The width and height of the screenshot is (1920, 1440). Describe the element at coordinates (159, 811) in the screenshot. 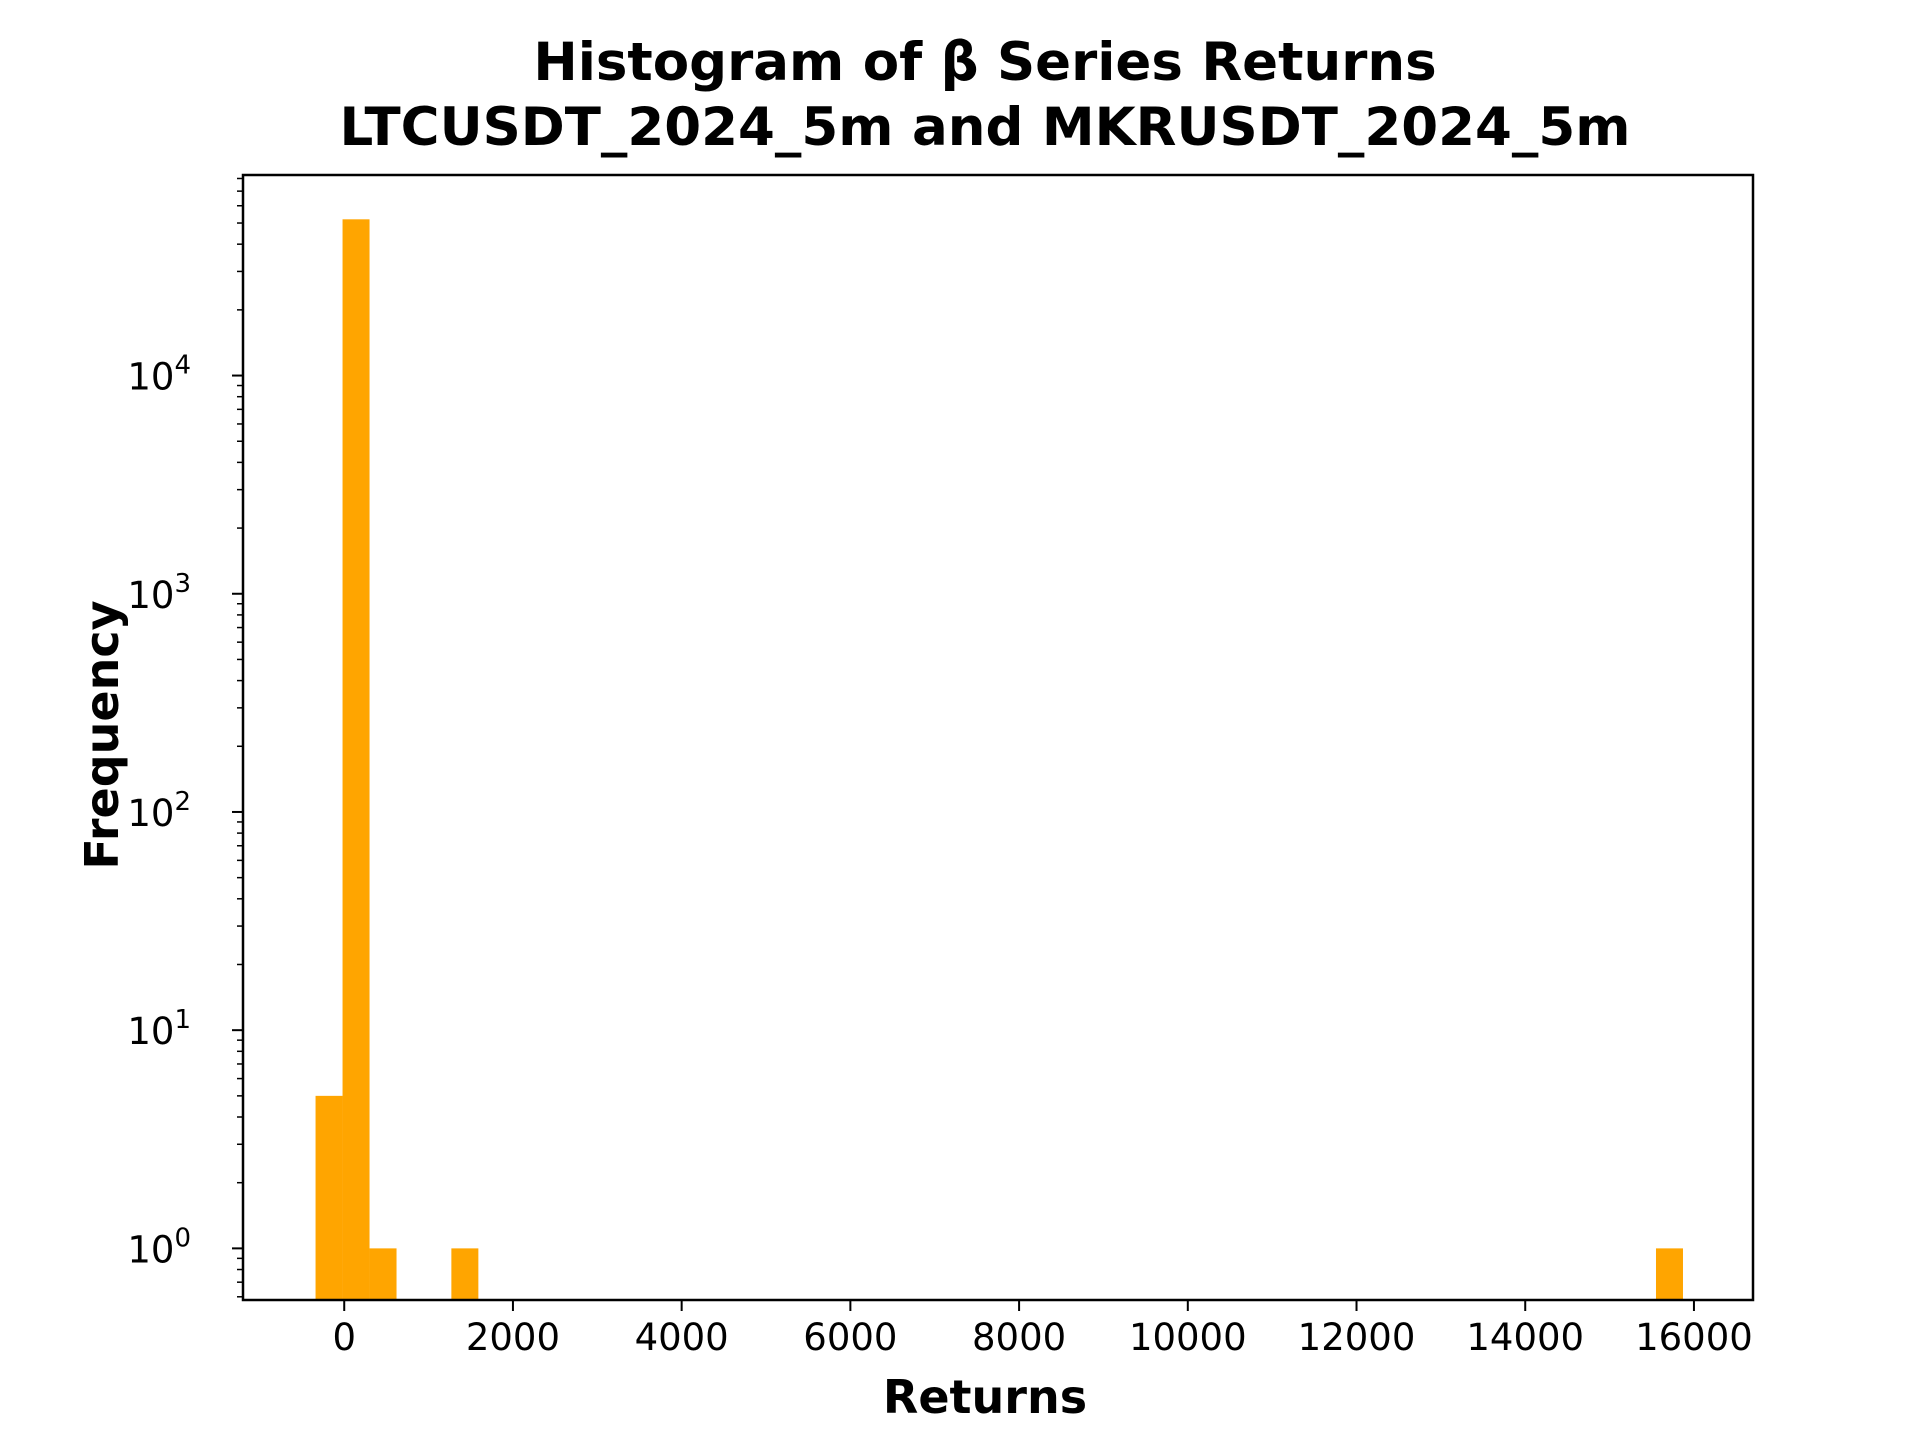

I see `y-tick-label: 10²` at that location.